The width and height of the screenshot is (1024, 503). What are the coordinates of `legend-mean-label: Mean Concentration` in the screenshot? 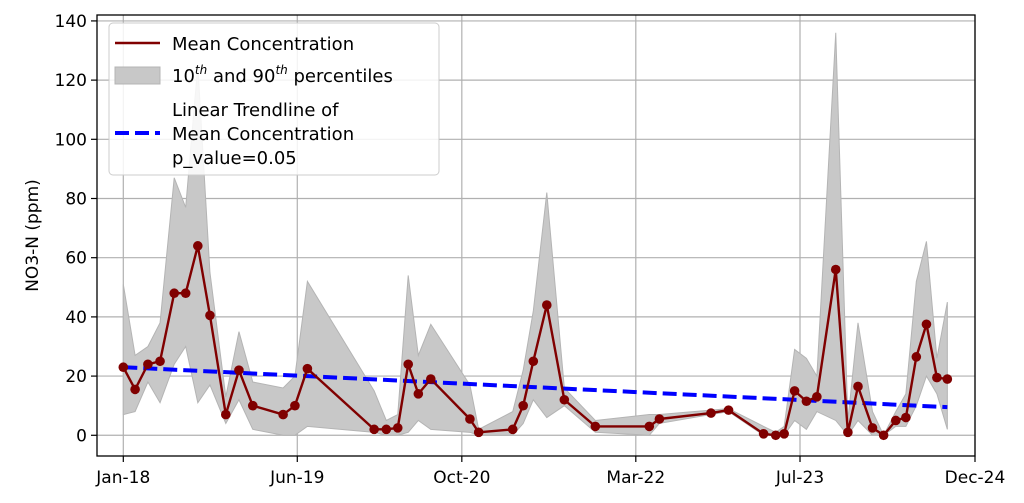 It's located at (263, 44).